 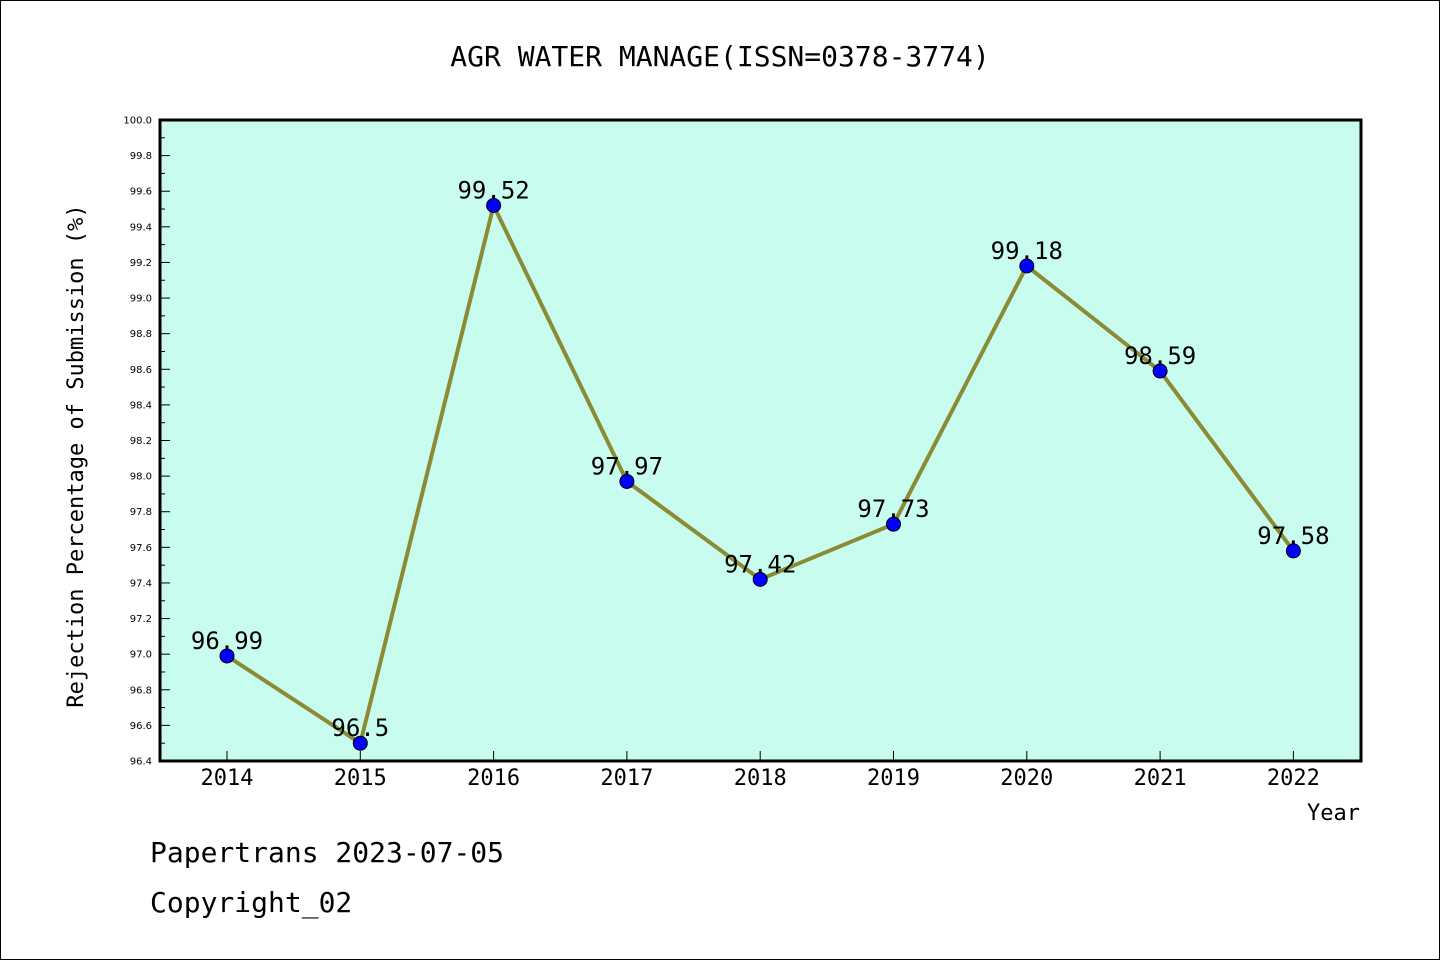 What do you see at coordinates (137, 121) in the screenshot?
I see `y-tick-label: 100.0` at bounding box center [137, 121].